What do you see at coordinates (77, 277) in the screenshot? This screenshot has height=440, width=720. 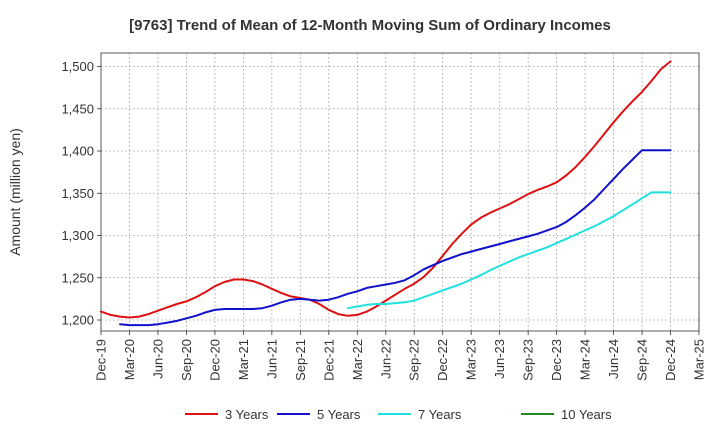 I see `y-tick-label: 1,250` at bounding box center [77, 277].